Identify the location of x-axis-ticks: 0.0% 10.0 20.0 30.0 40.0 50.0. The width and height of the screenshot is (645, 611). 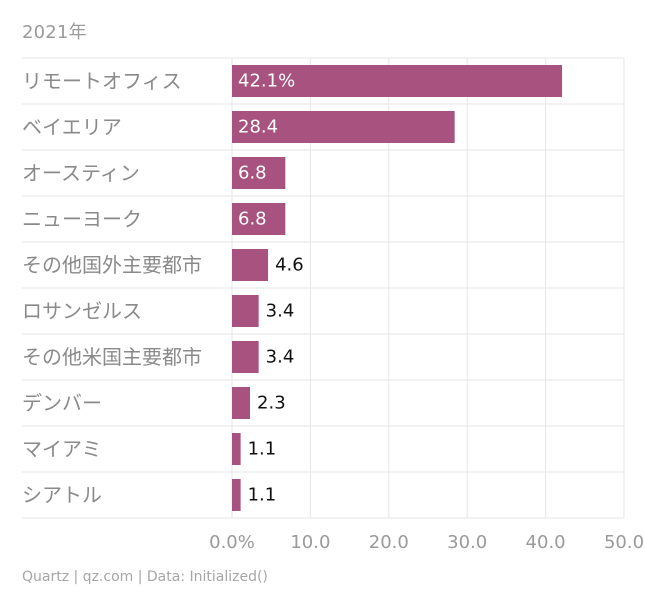
(426, 542).